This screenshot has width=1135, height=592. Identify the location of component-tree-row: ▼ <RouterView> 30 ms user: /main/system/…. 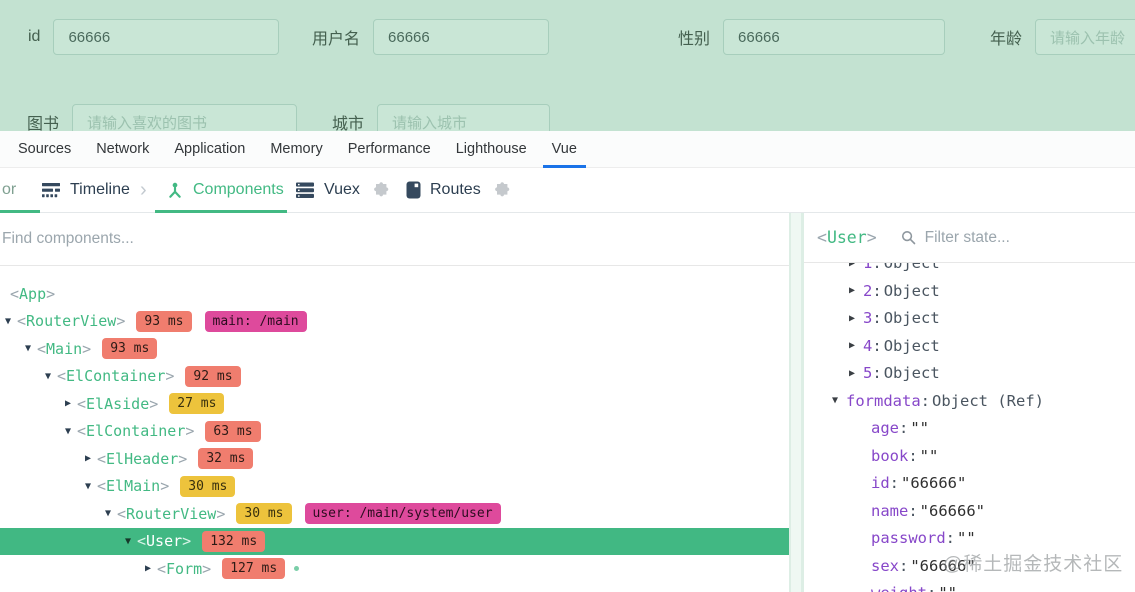
(394, 514).